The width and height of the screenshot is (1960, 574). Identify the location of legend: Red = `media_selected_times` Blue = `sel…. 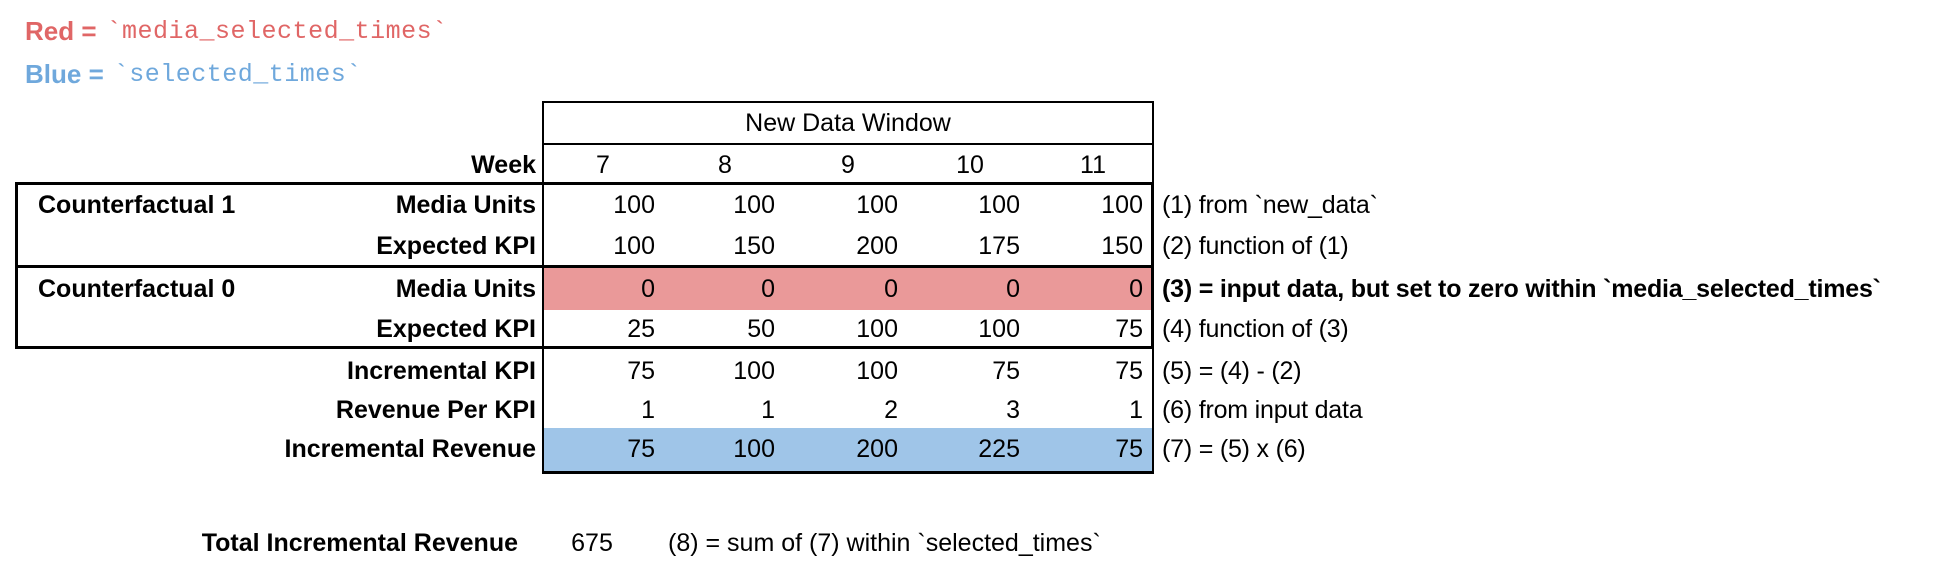
(236, 53).